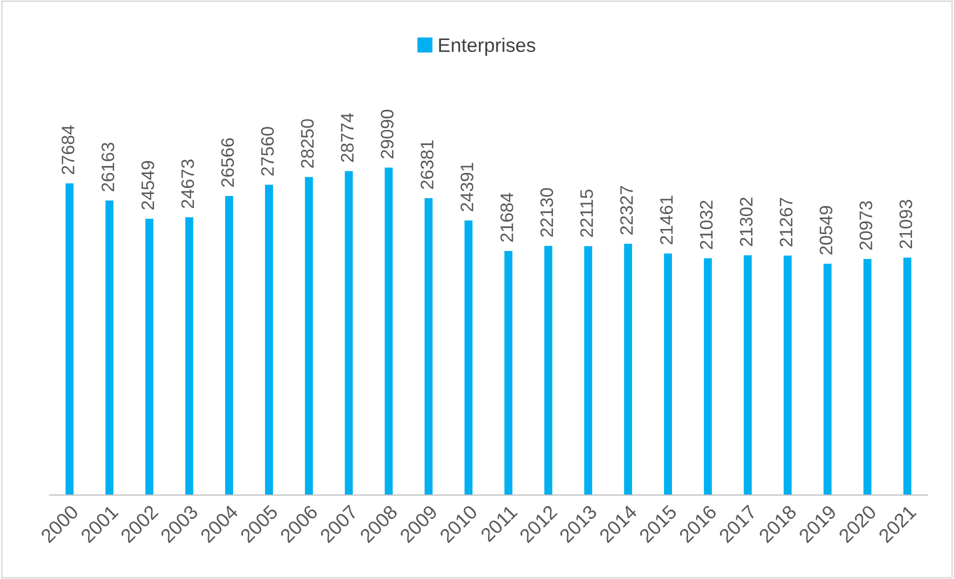 The image size is (954, 579). I want to click on data-label: 24549, so click(147, 185).